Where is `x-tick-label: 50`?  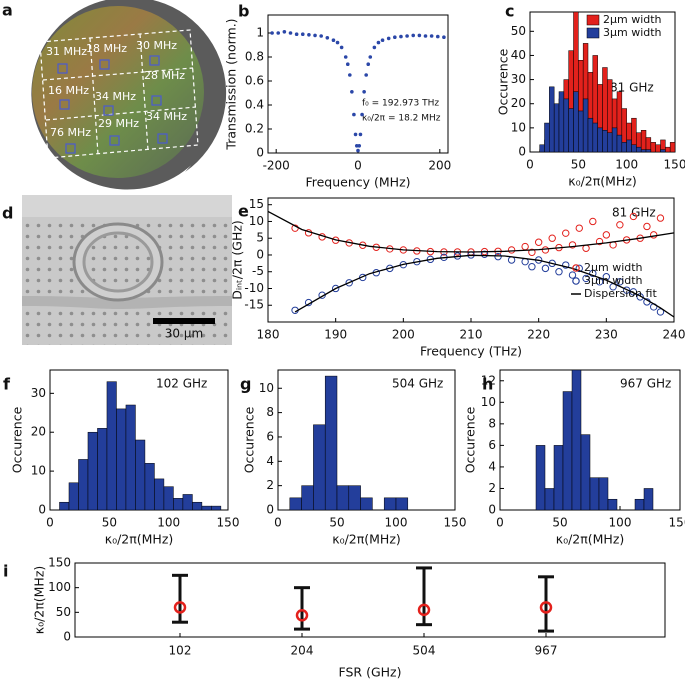
x-tick-label: 50 is located at coordinates (109, 523).